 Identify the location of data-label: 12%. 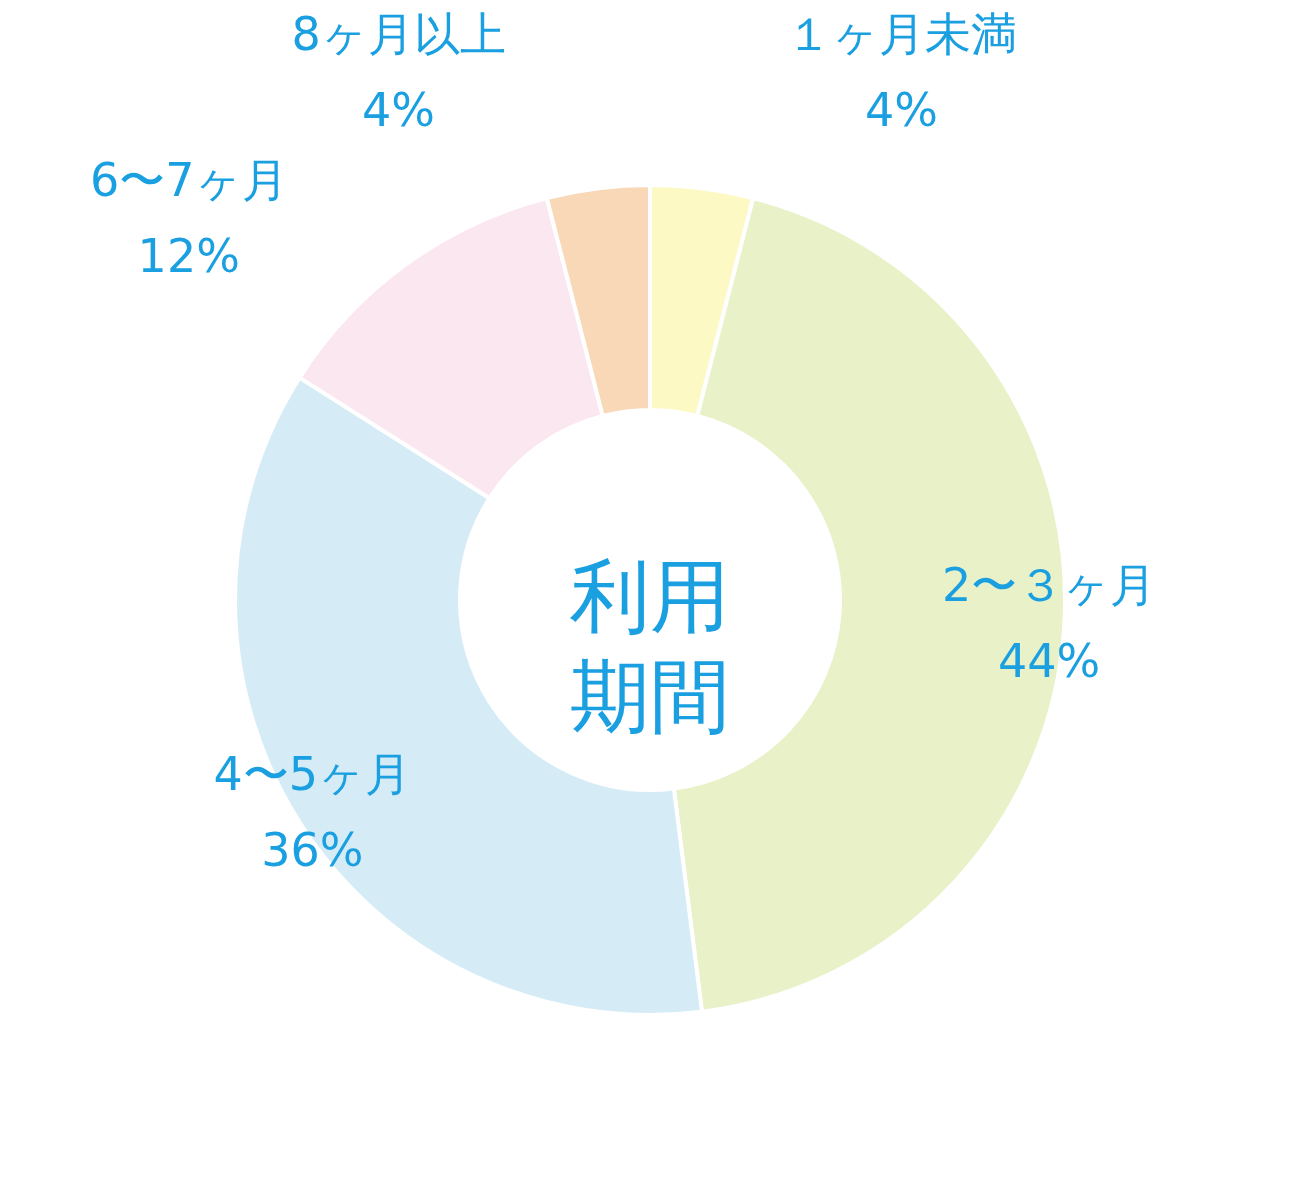
(188, 255).